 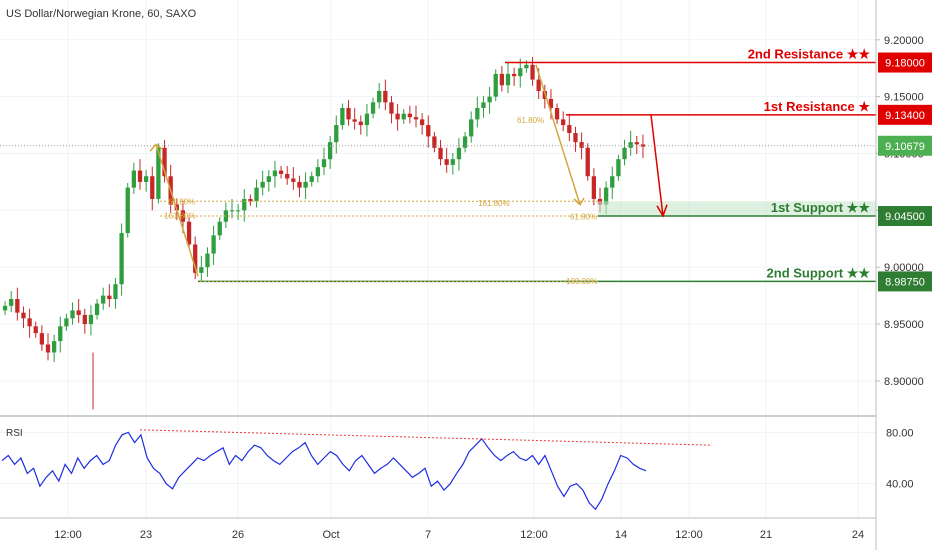 I want to click on level-price-tag, so click(x=905, y=216).